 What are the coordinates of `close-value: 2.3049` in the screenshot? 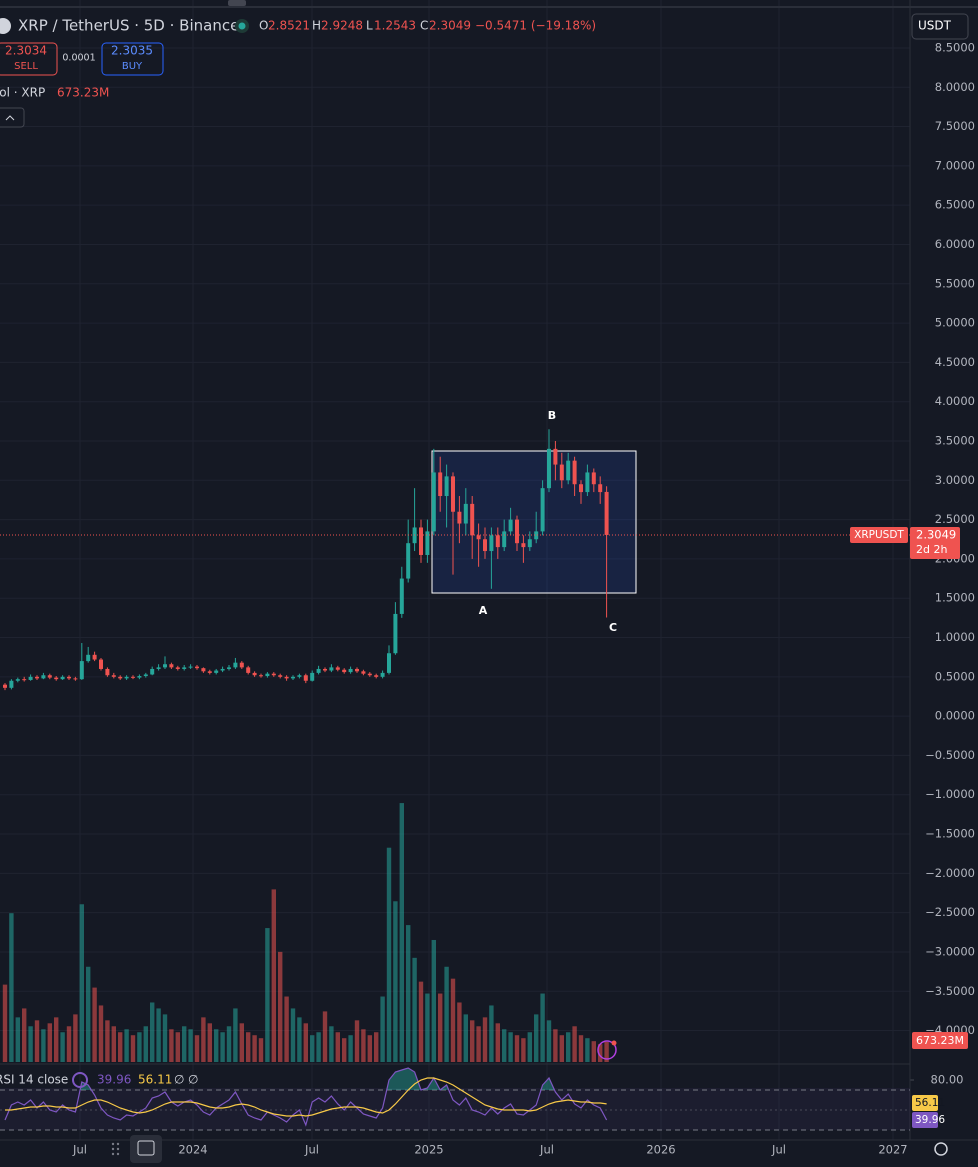 It's located at (450, 26).